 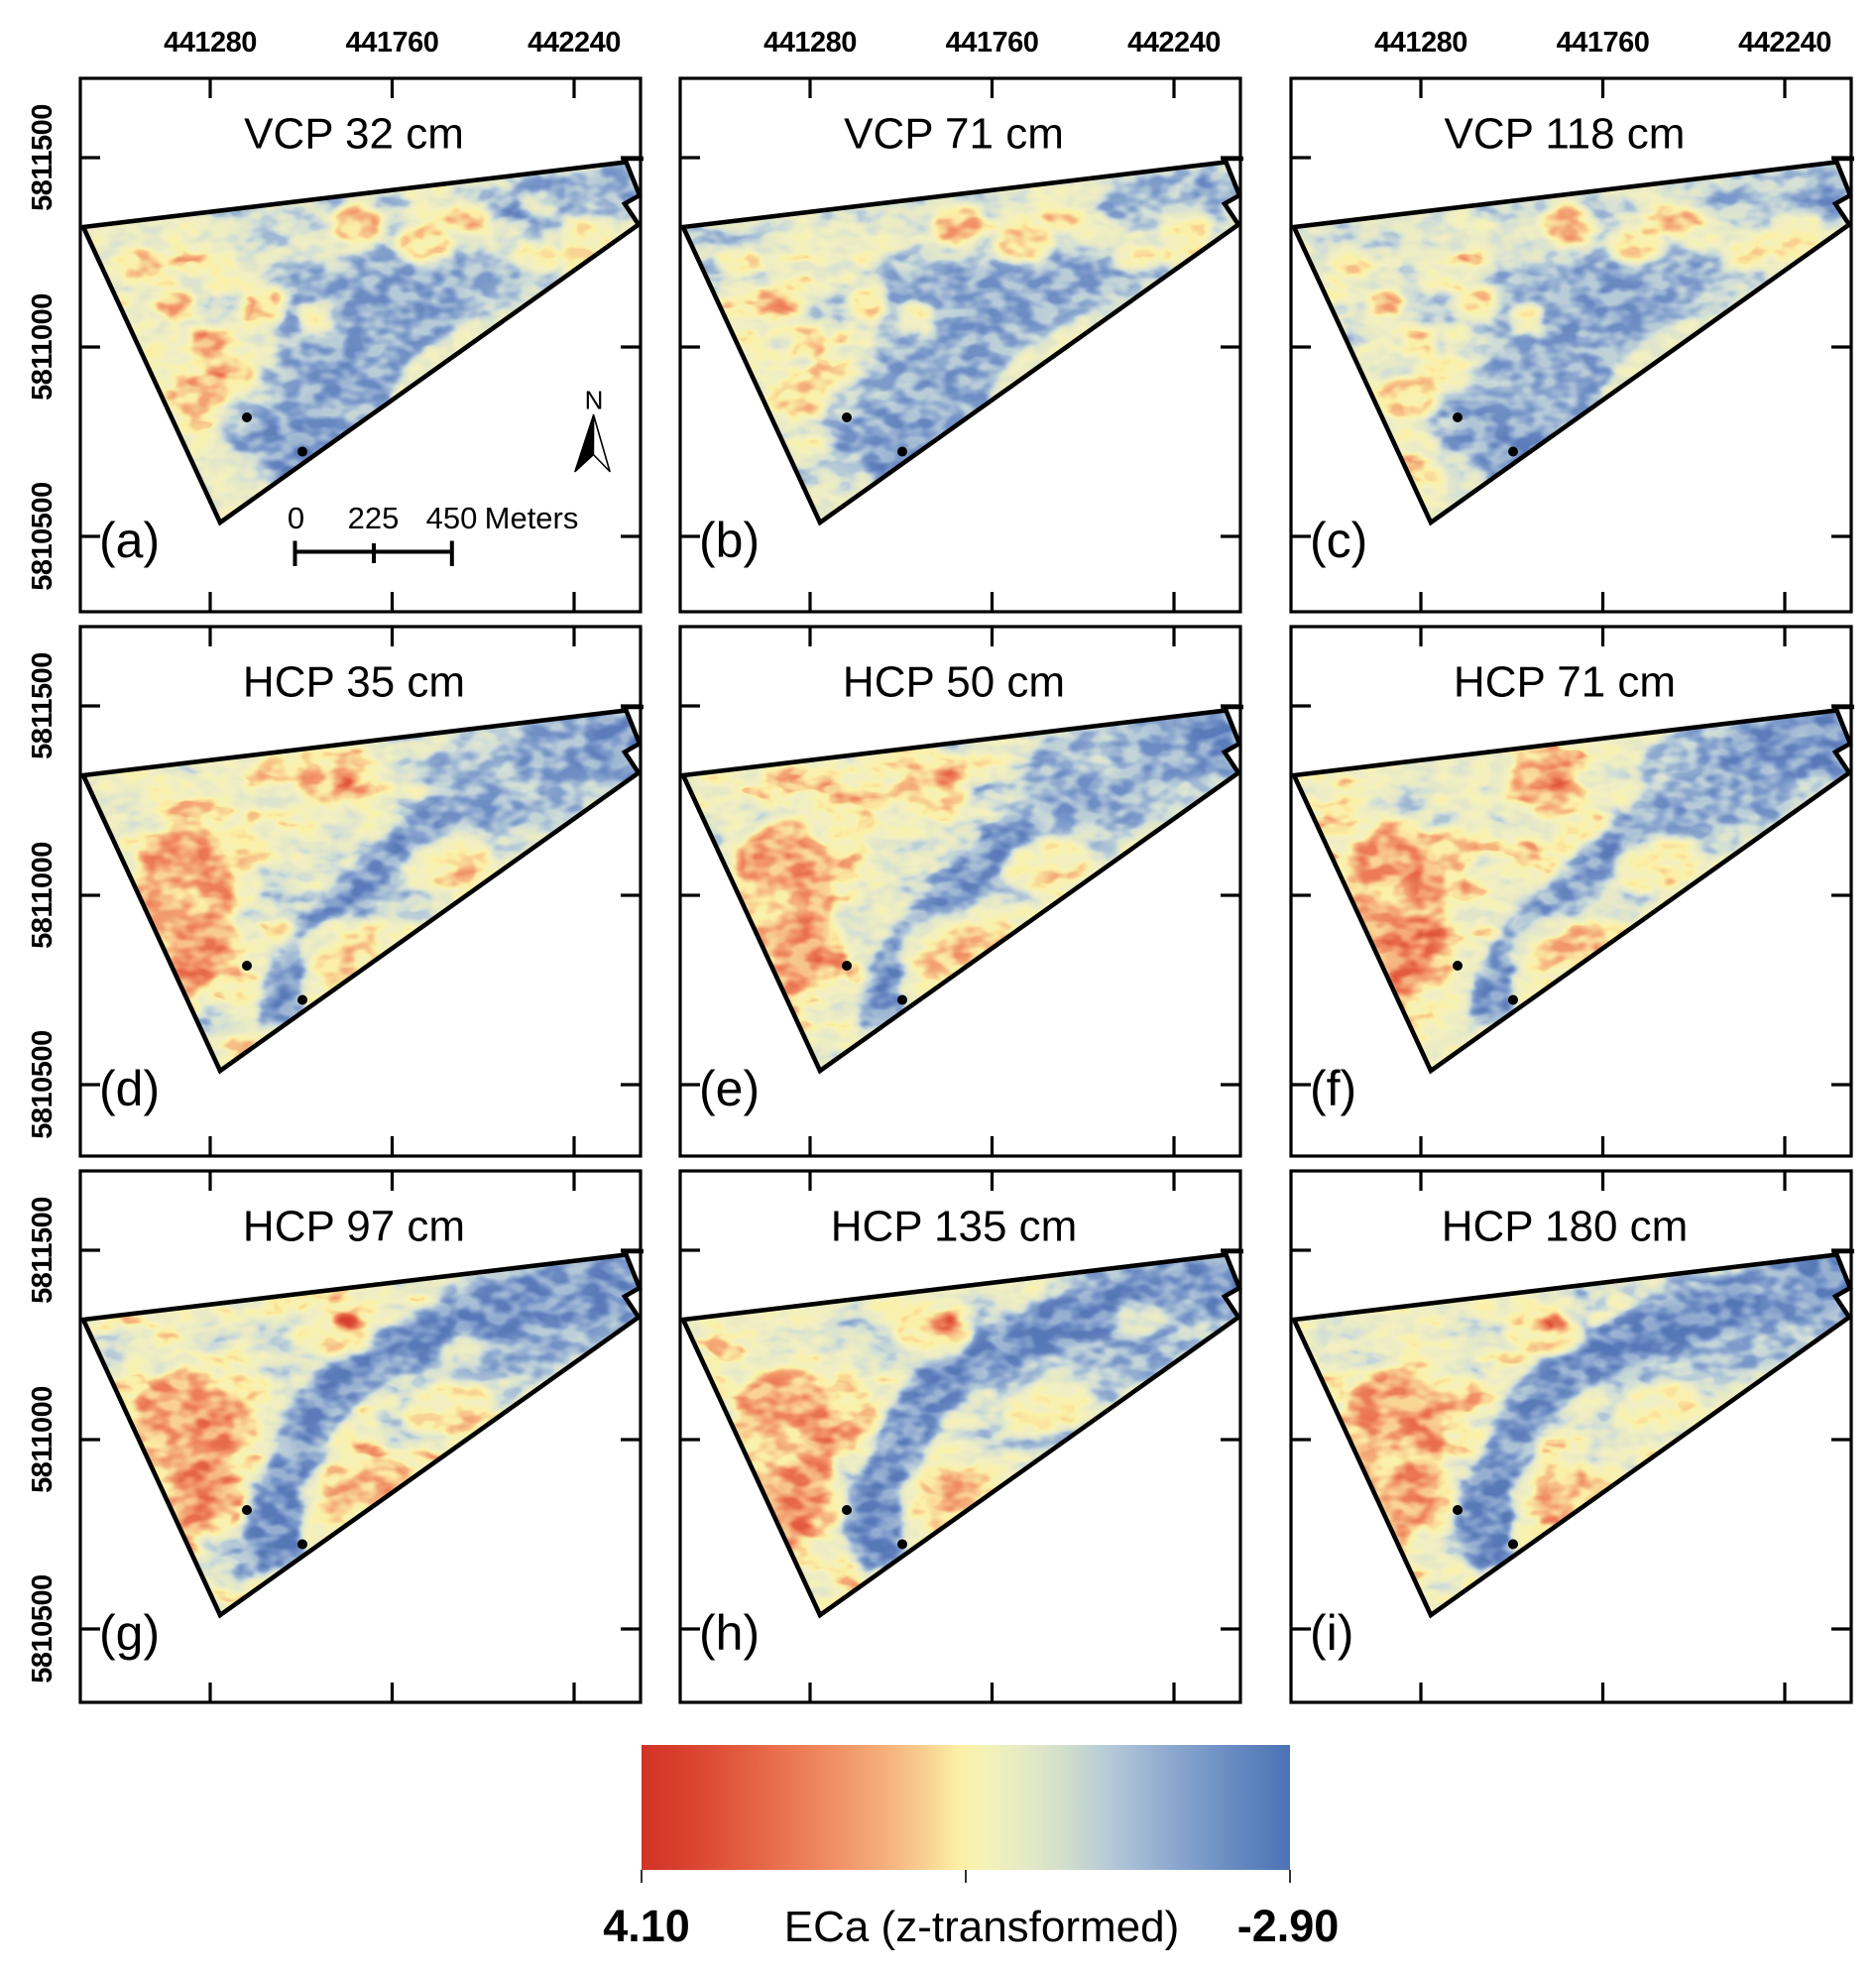 I want to click on svg-text: HCP 35 cm, so click(x=354, y=682).